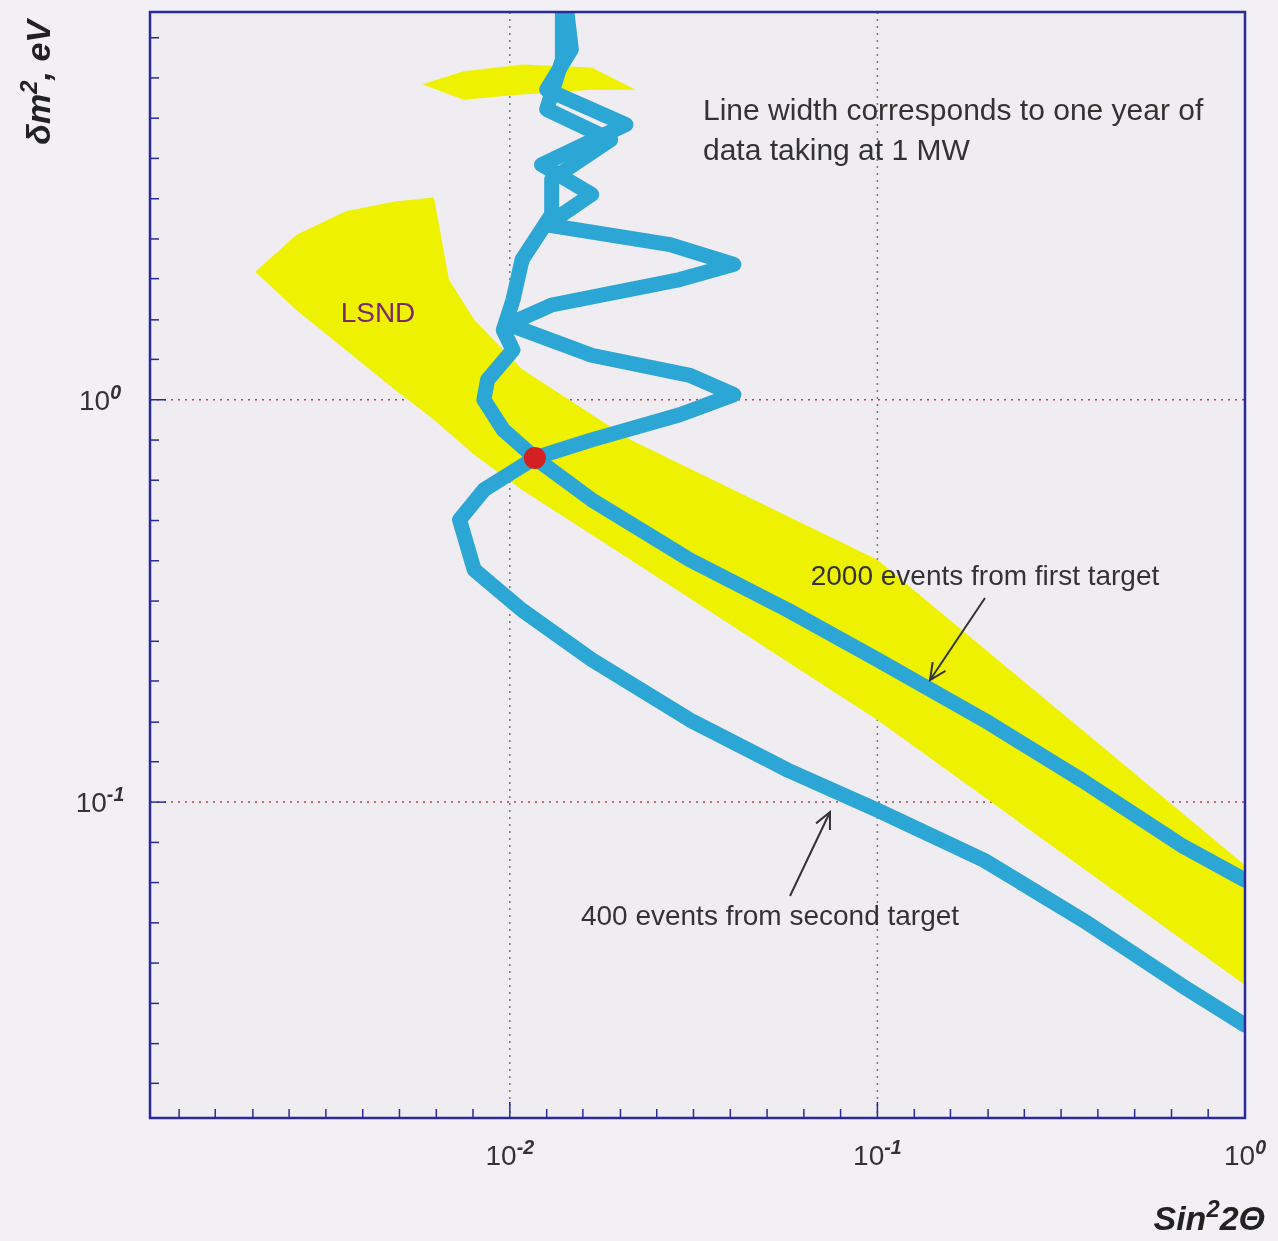 The height and width of the screenshot is (1241, 1278). I want to click on x-tick-label: 10$^{-2}$, so click(510, 1153).